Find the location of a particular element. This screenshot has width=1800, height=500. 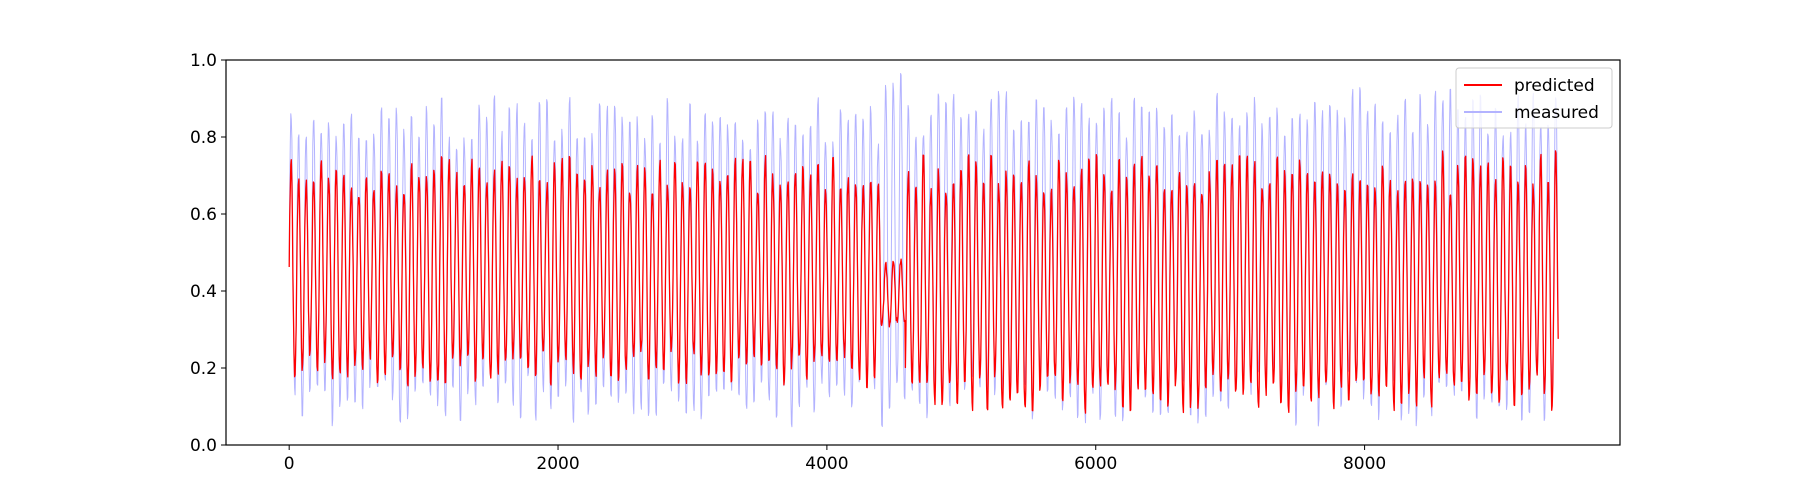

y-tick-label: 0.2 is located at coordinates (203, 369).